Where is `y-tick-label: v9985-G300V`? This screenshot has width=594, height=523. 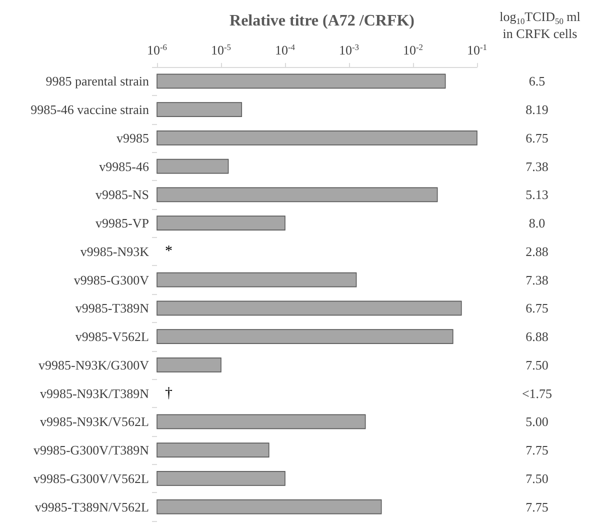
y-tick-label: v9985-G300V is located at coordinates (112, 280).